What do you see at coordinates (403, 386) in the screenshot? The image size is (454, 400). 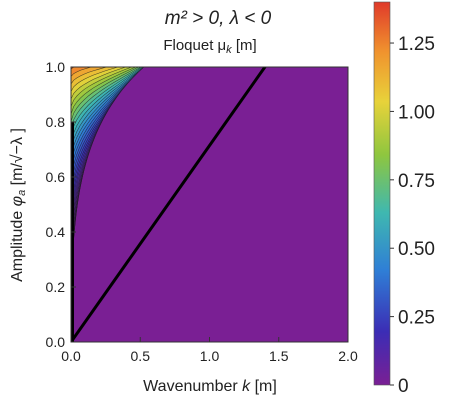 I see `colorbar-tick-label: 0` at bounding box center [403, 386].